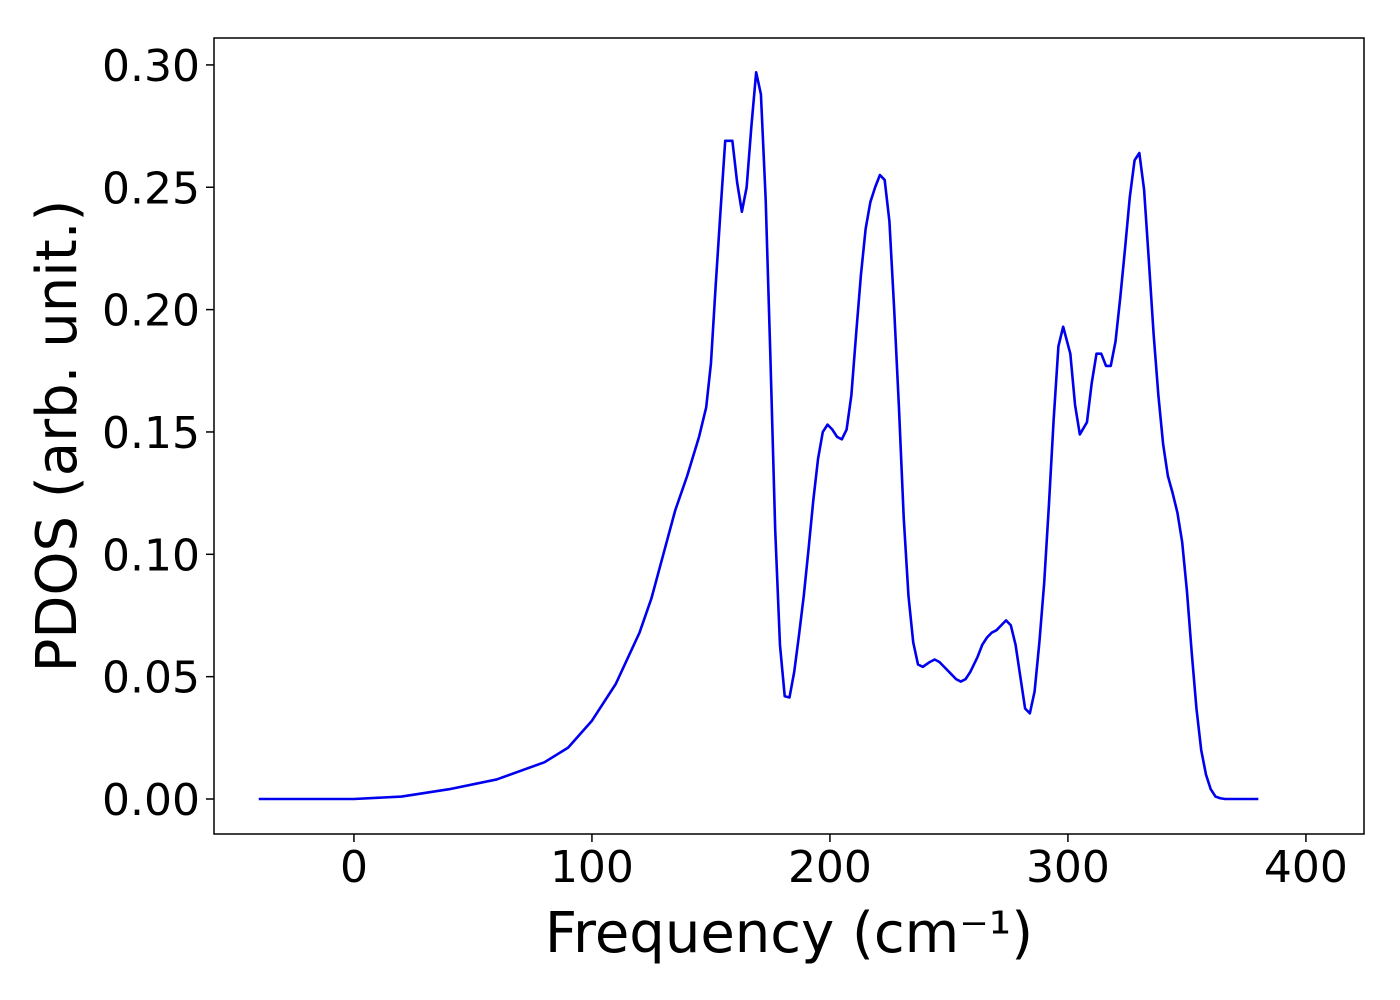 This screenshot has height=1000, width=1400. What do you see at coordinates (151, 800) in the screenshot?
I see `y-tick-label: 0.00` at bounding box center [151, 800].